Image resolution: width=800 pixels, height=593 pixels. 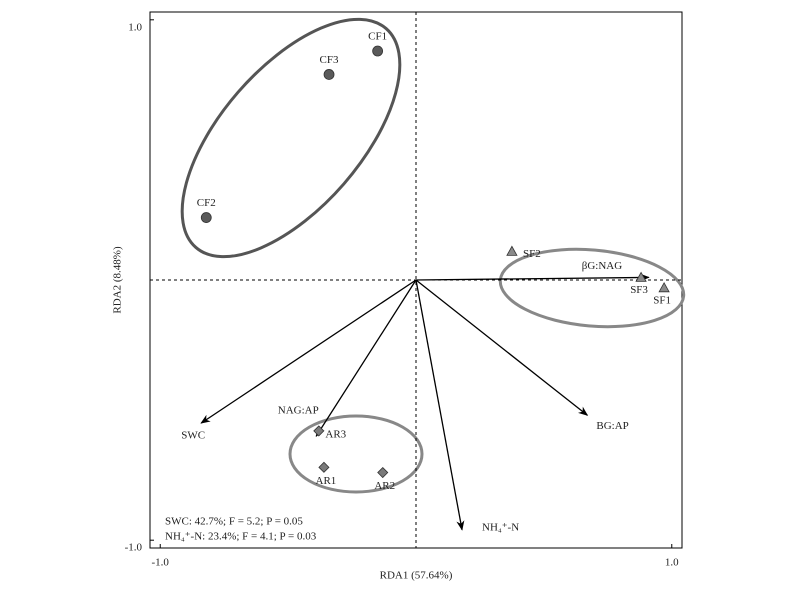 What do you see at coordinates (639, 290) in the screenshot?
I see `point-label: SF3` at bounding box center [639, 290].